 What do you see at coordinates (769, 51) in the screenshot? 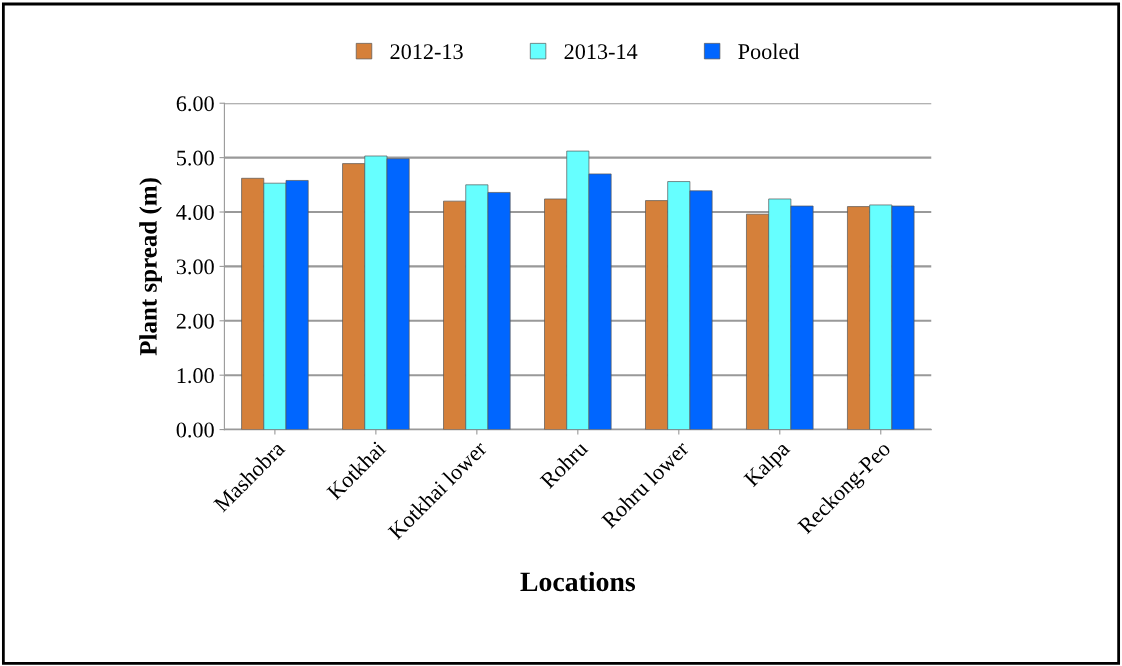
I see `legend-label: Pooled` at bounding box center [769, 51].